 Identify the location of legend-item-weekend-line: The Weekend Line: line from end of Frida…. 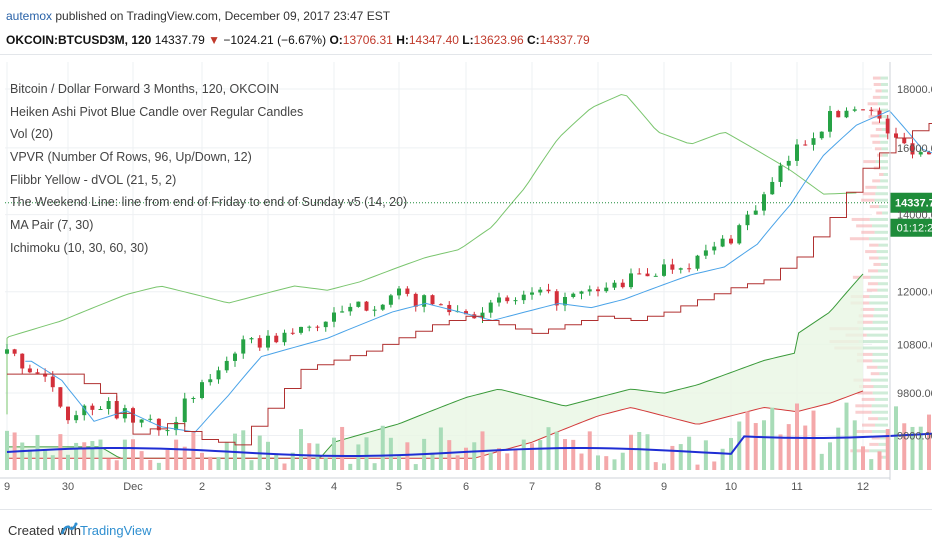
(209, 202).